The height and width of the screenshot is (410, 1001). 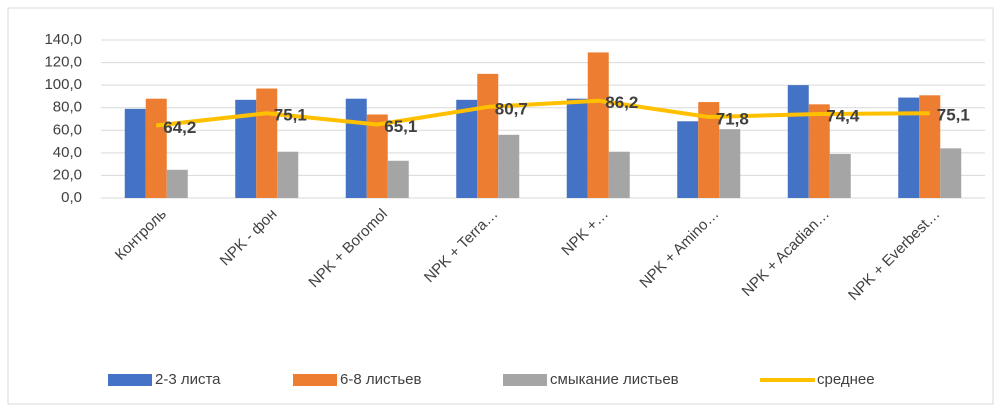 I want to click on data-label: 74,4, so click(x=843, y=116).